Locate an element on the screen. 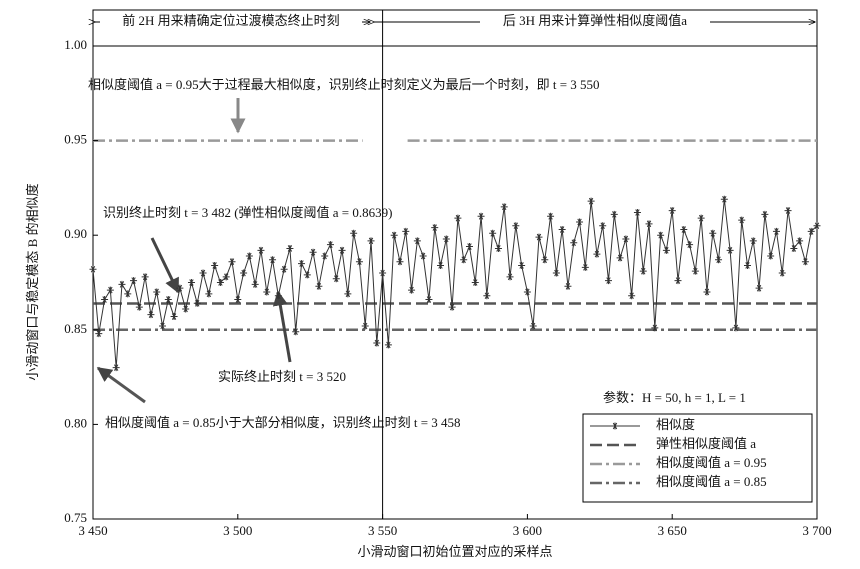  annotation: 识别终止时刻 t = 3 482 (弹性相似度阈值 a = 0.8639) is located at coordinates (247, 212).